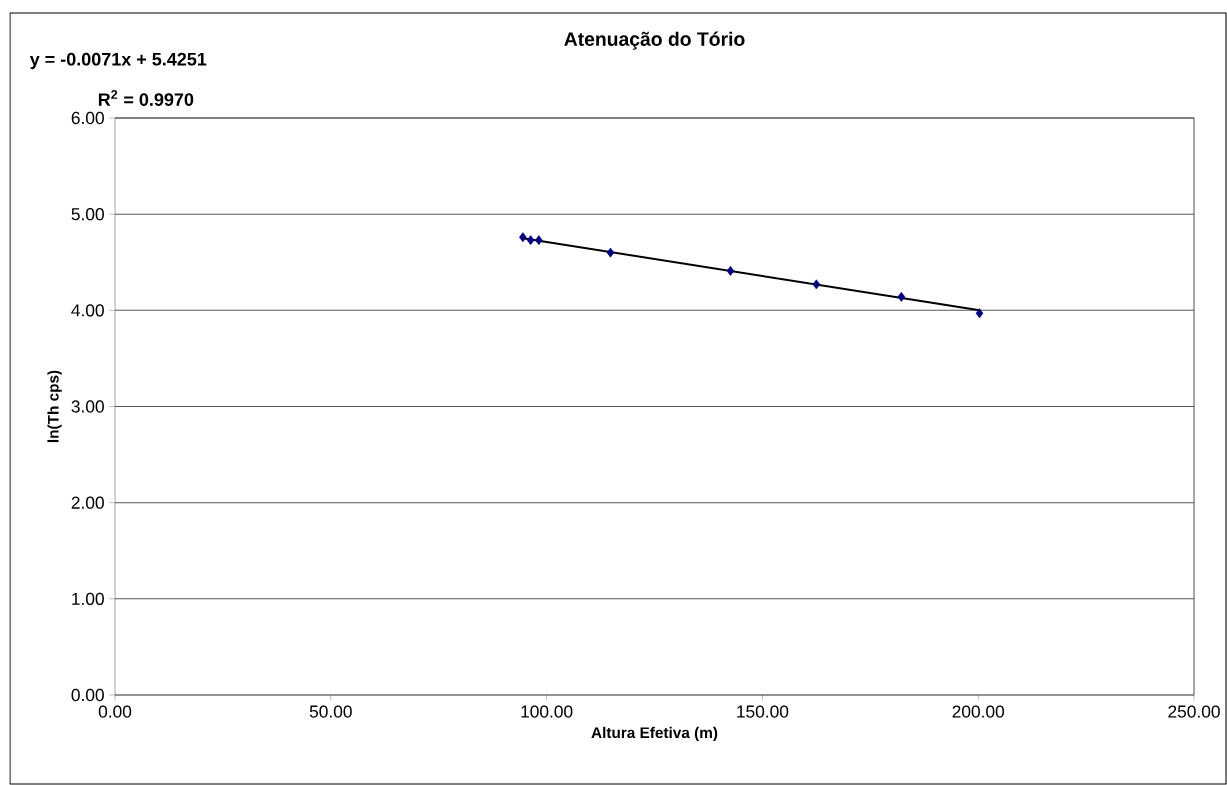 The height and width of the screenshot is (785, 1227). Describe the element at coordinates (87, 310) in the screenshot. I see `y-tick-label: 4.00` at that location.